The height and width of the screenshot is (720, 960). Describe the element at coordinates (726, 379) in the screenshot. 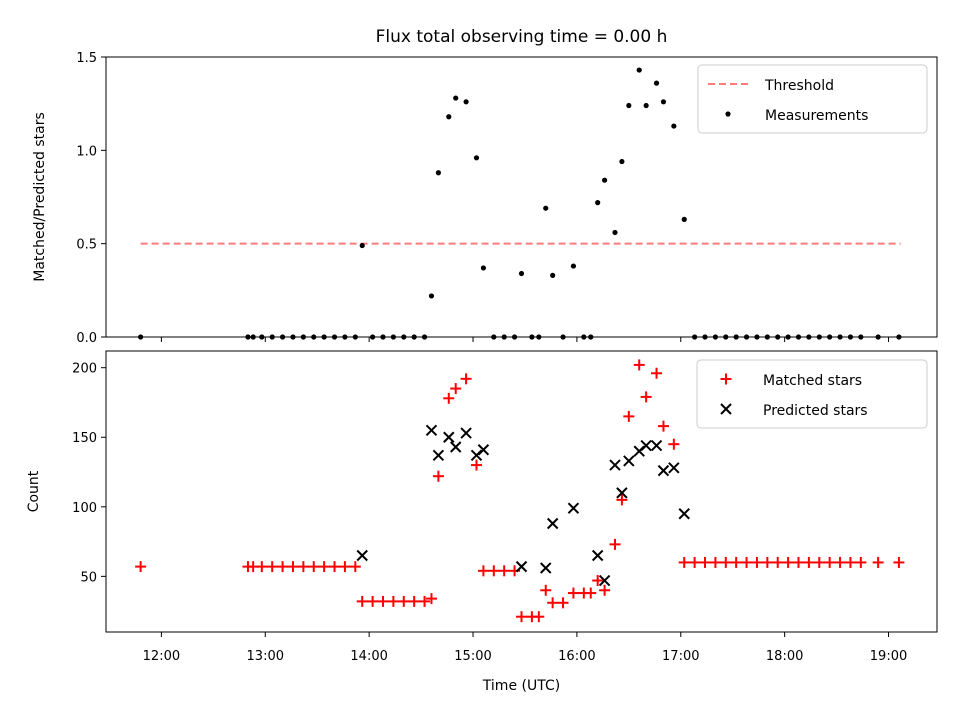

I see `legend-matched-swatch` at that location.